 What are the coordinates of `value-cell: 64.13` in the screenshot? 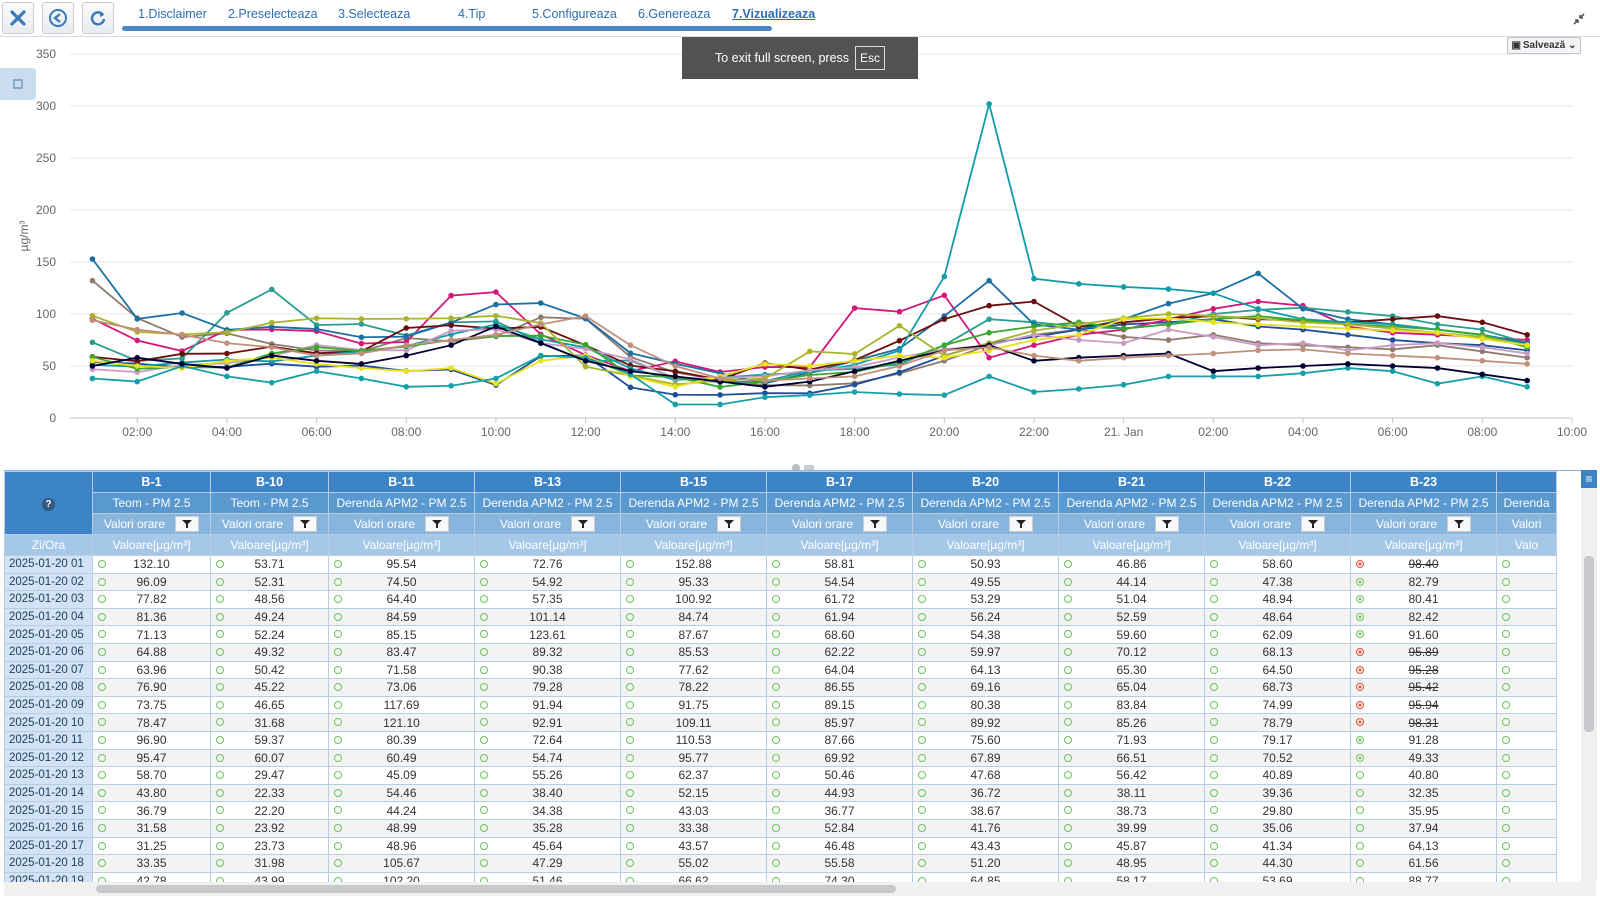 It's located at (1423, 846).